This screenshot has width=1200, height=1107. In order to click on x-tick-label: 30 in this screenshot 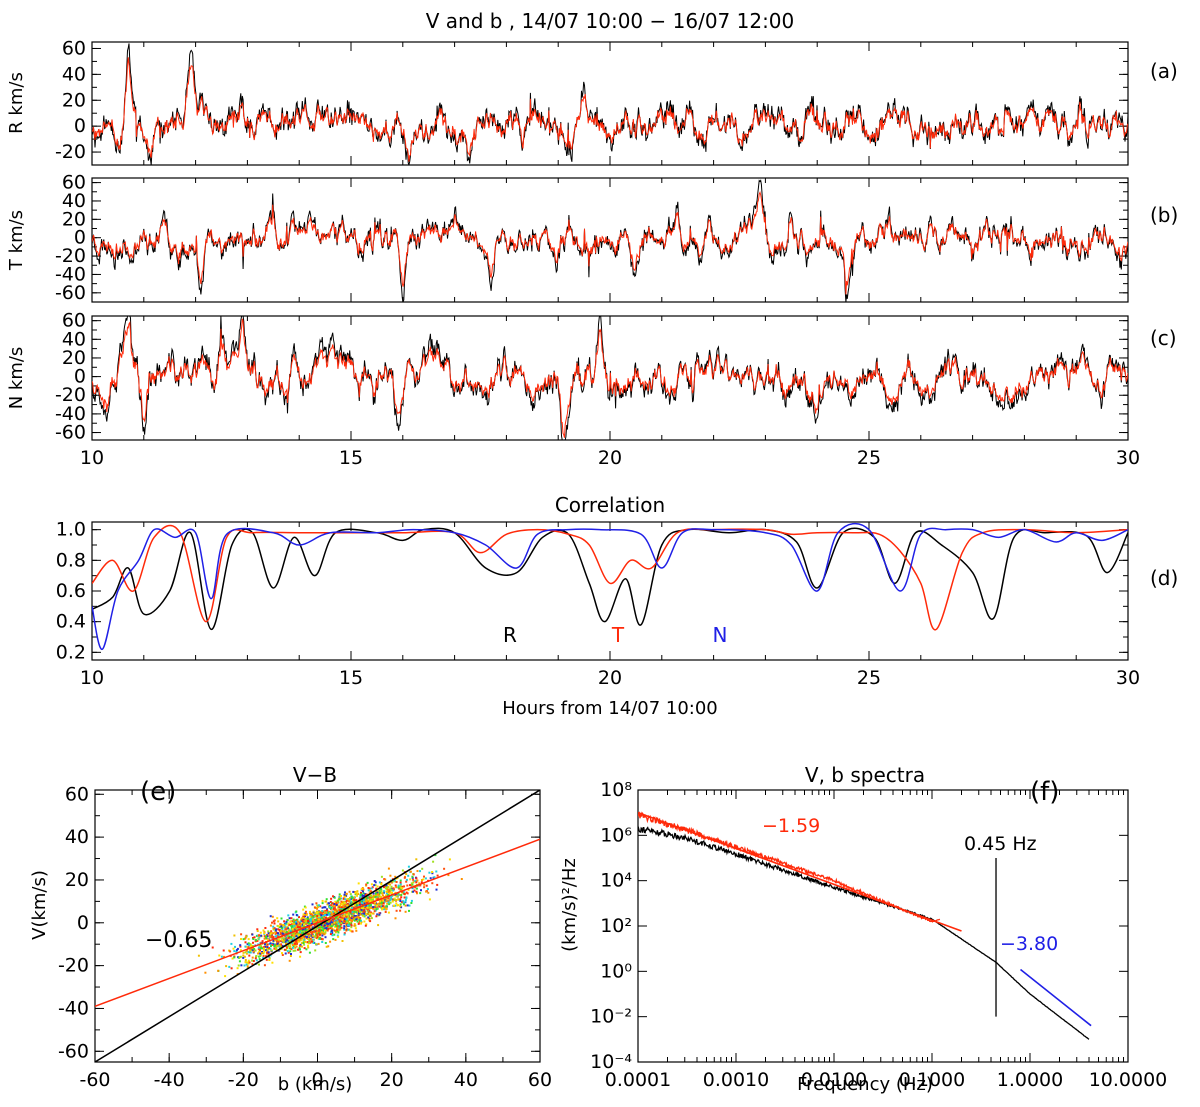, I will do `click(1128, 458)`.